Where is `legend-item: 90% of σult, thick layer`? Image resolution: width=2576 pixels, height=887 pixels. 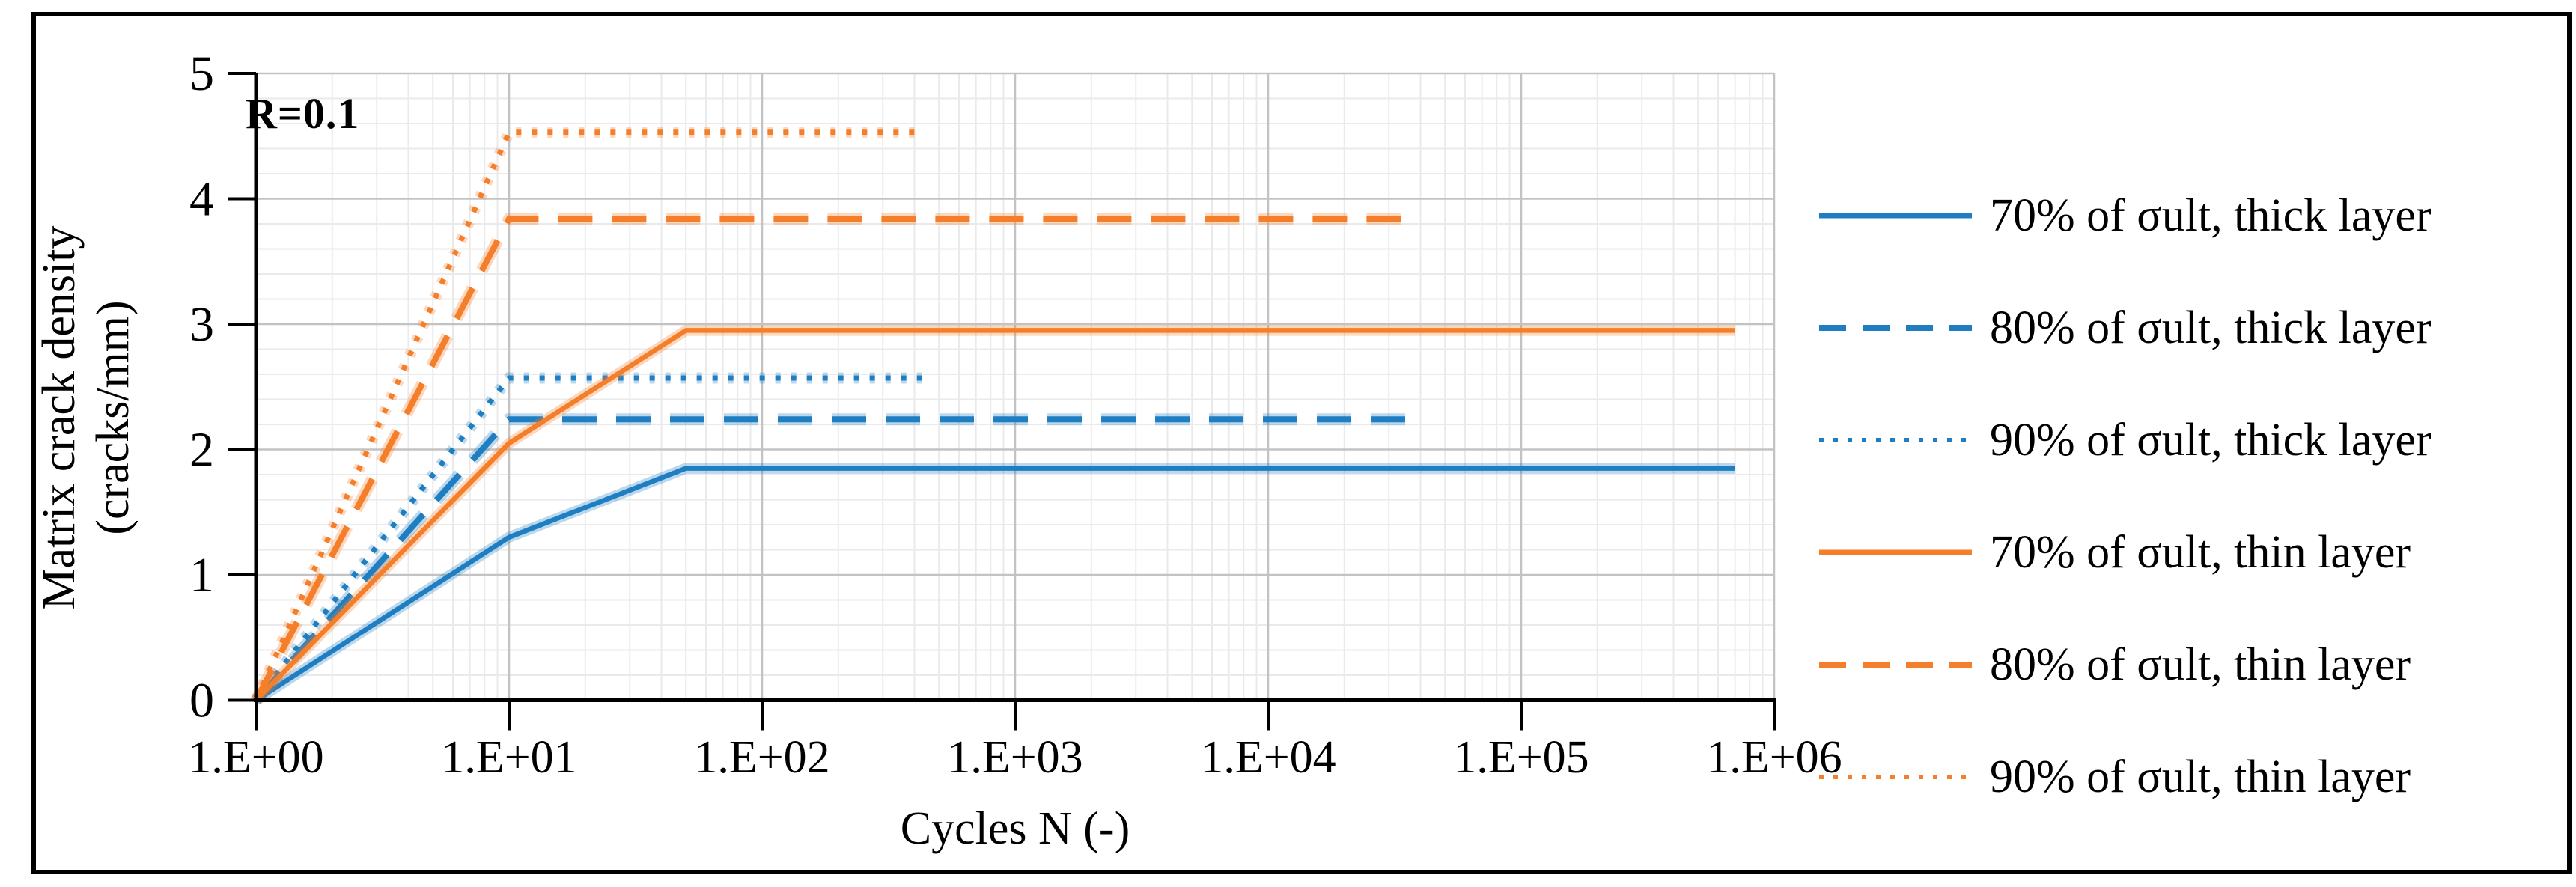 legend-item: 90% of σult, thick layer is located at coordinates (2125, 440).